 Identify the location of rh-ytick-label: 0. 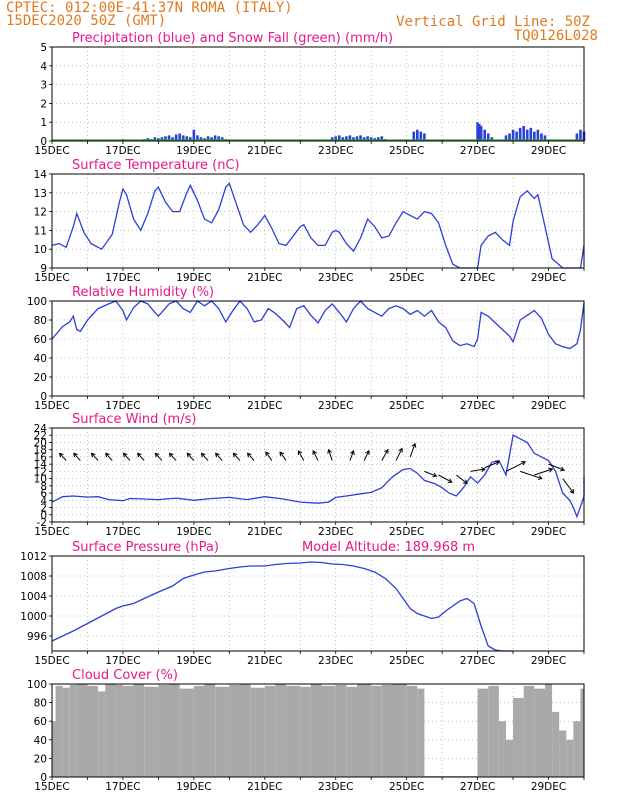
(43, 397).